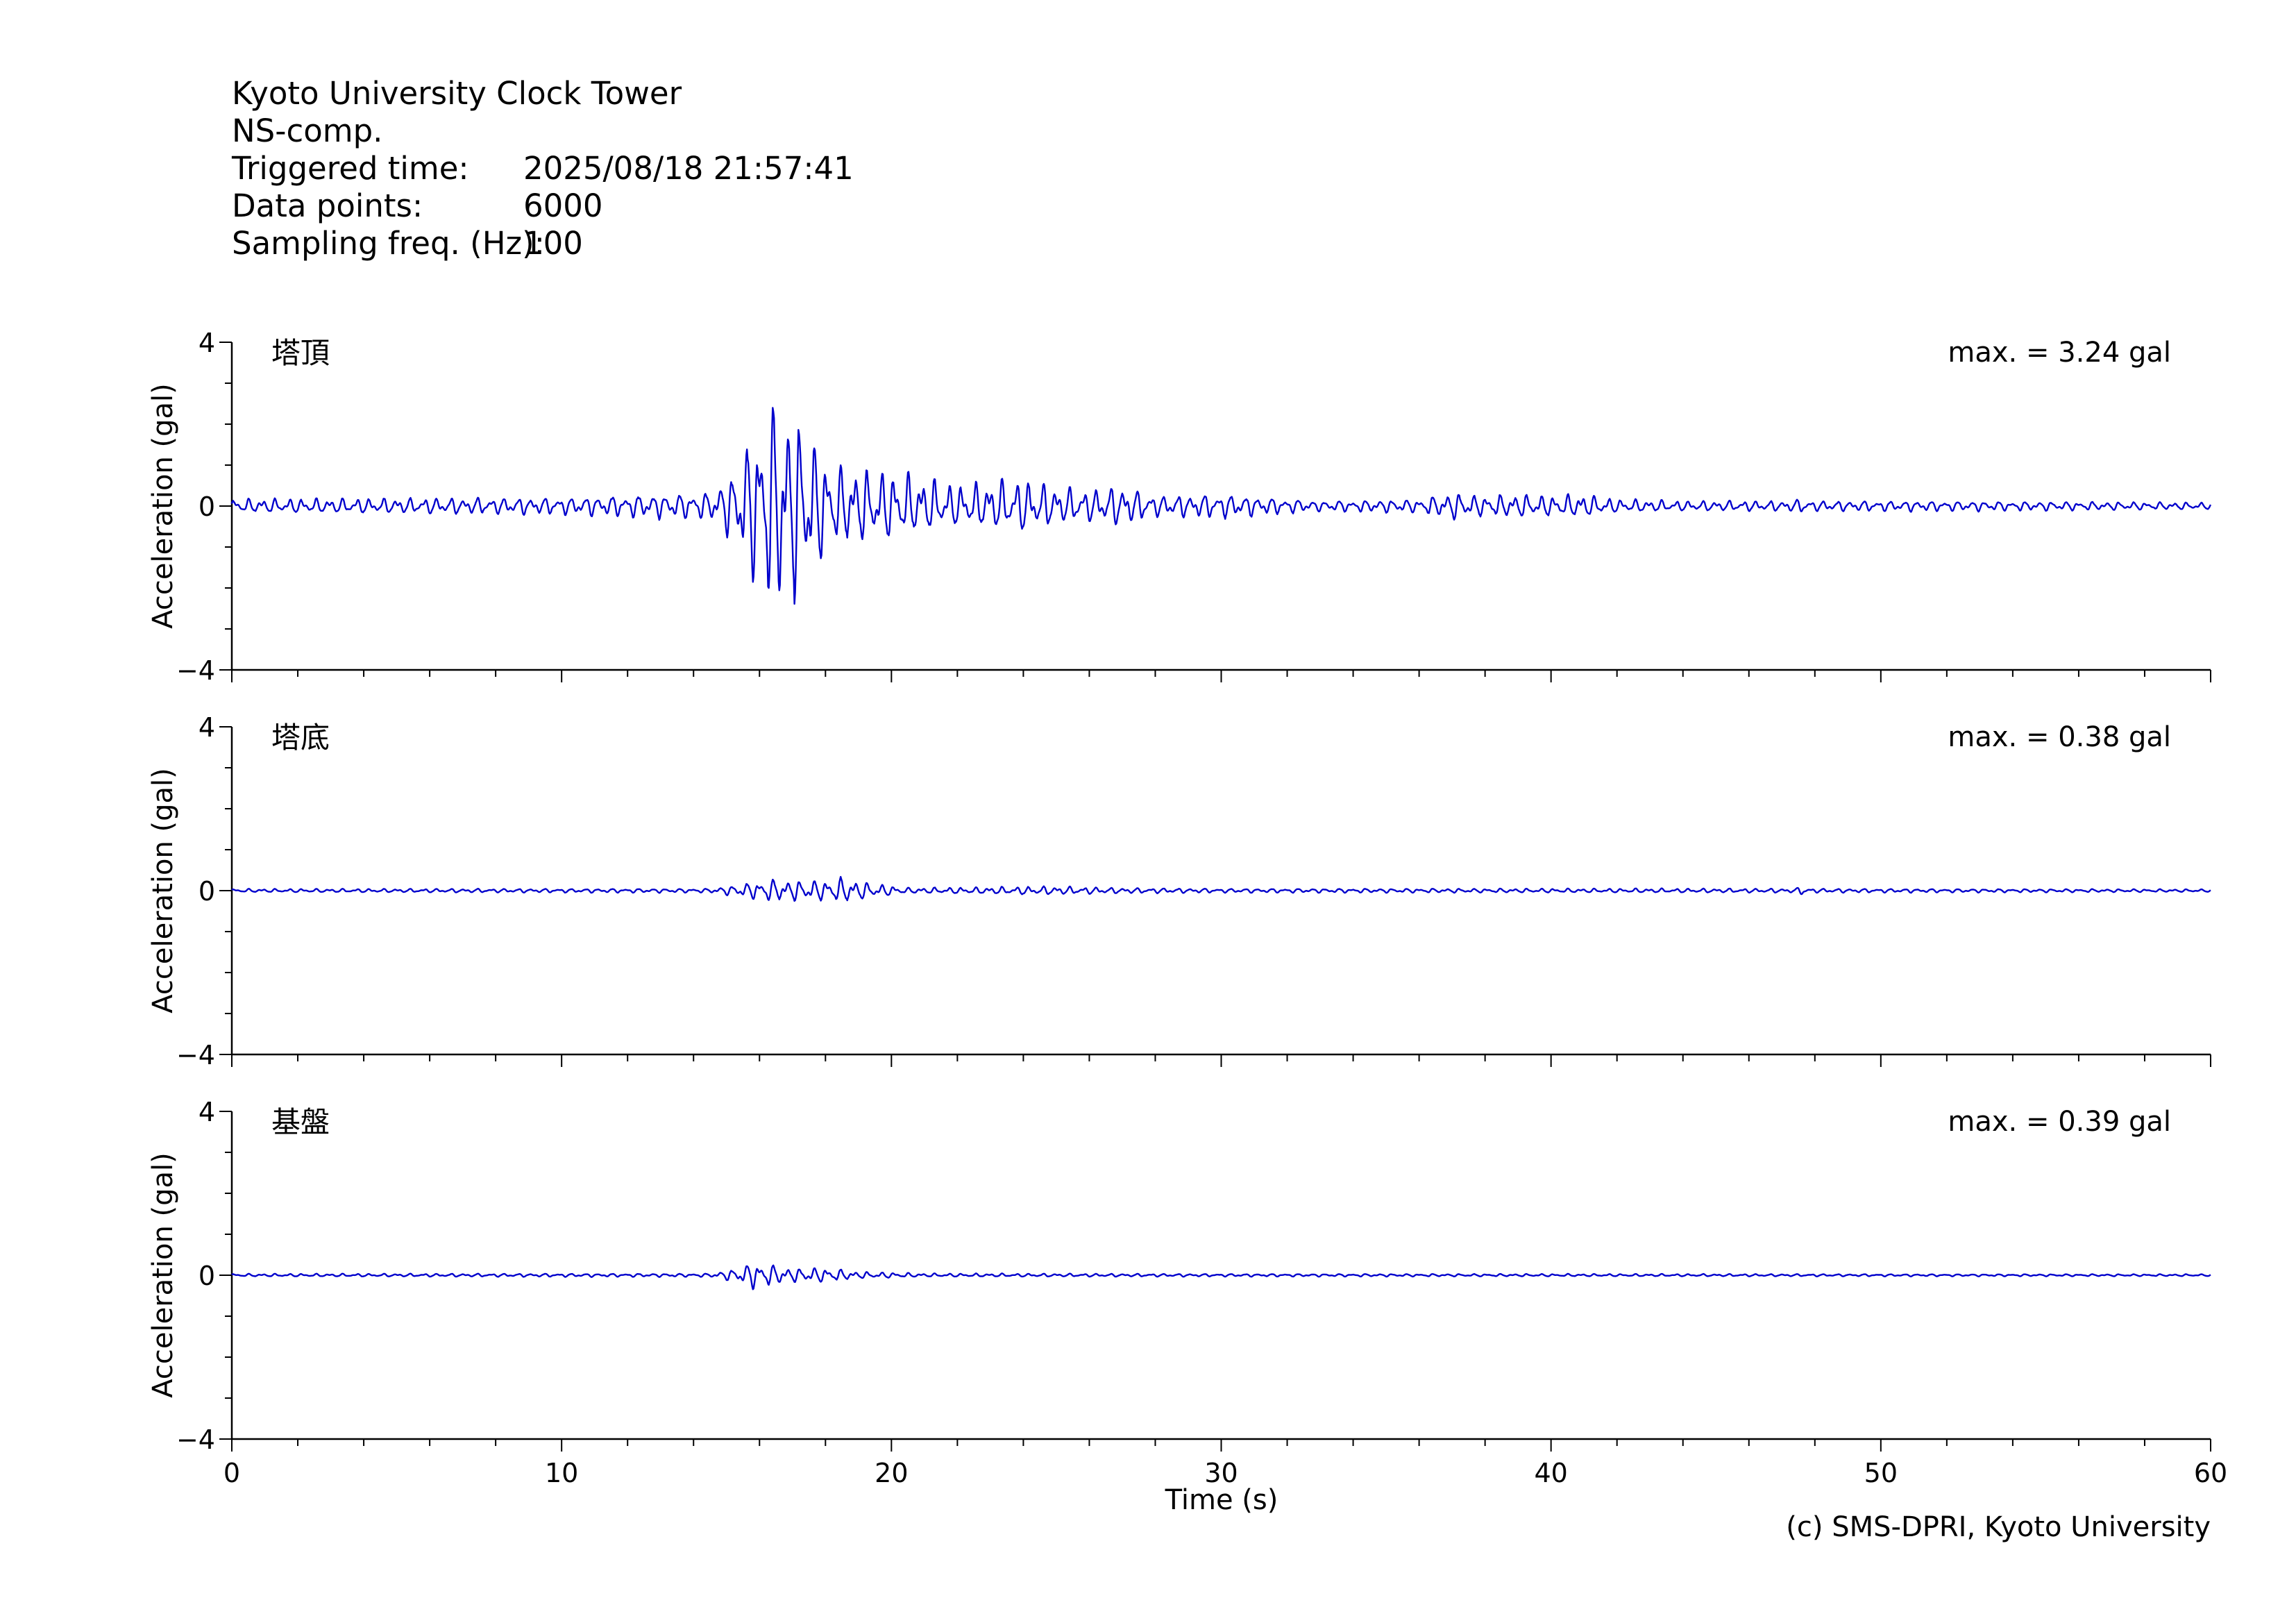 Image resolution: width=2296 pixels, height=1623 pixels. I want to click on x-tick-label: 10, so click(561, 1473).